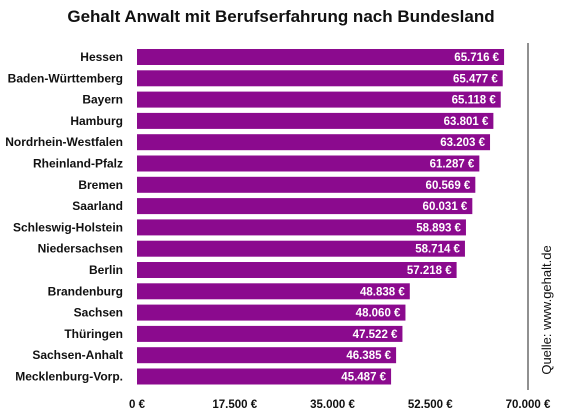 The image size is (561, 416). Describe the element at coordinates (301, 248) in the screenshot. I see `bar-niedersachsen` at that location.